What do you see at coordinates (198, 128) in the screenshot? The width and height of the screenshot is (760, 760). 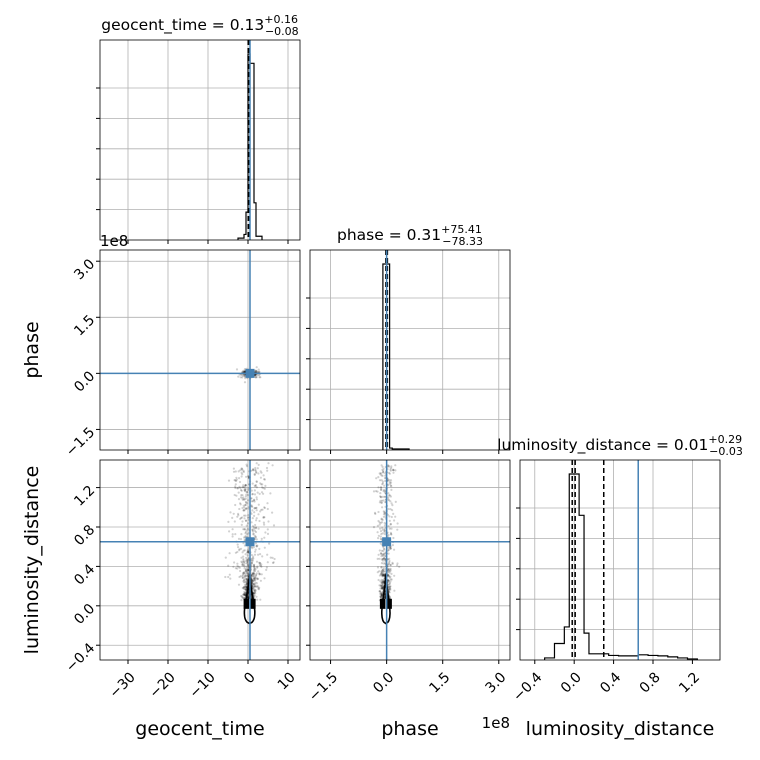 I see `hist-panel-geocent_time: geocent_time = 0.13+0.16 −0.08` at bounding box center [198, 128].